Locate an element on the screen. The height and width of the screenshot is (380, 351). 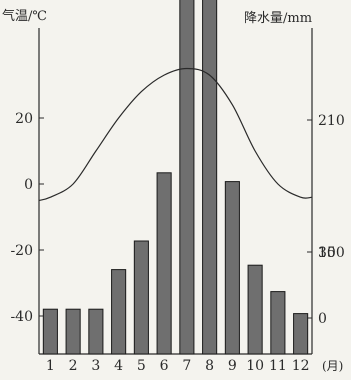
x-tick-label: 4 is located at coordinates (118, 366).